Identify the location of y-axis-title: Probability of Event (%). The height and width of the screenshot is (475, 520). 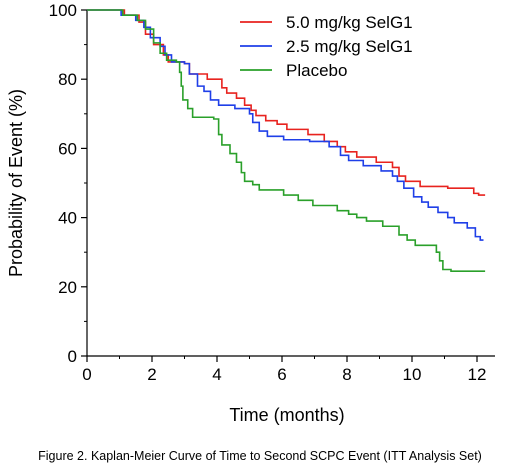
(16, 183).